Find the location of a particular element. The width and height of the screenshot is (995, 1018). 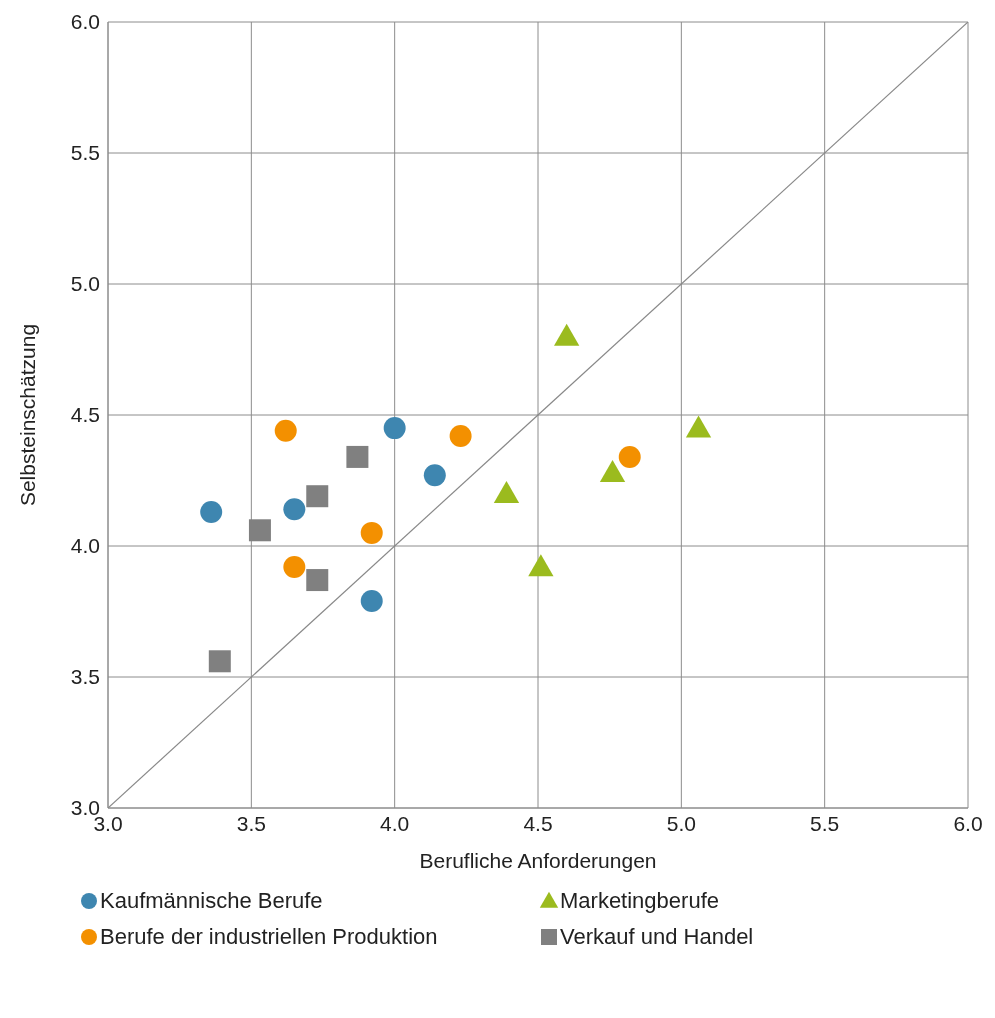

y-tick-label: 3.5 is located at coordinates (85, 677).